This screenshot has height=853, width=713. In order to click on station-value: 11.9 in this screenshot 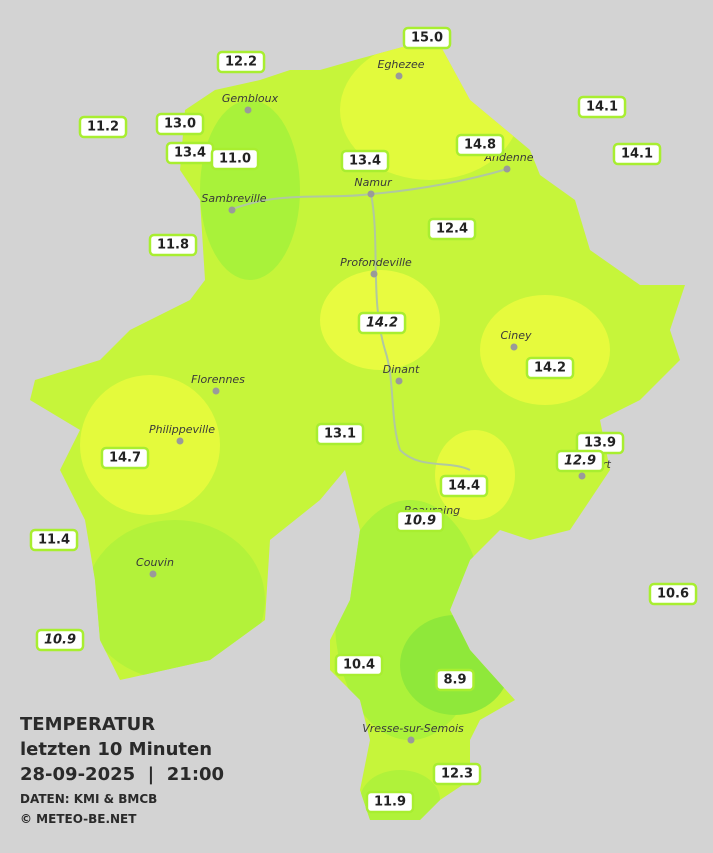, I will do `click(390, 802)`.